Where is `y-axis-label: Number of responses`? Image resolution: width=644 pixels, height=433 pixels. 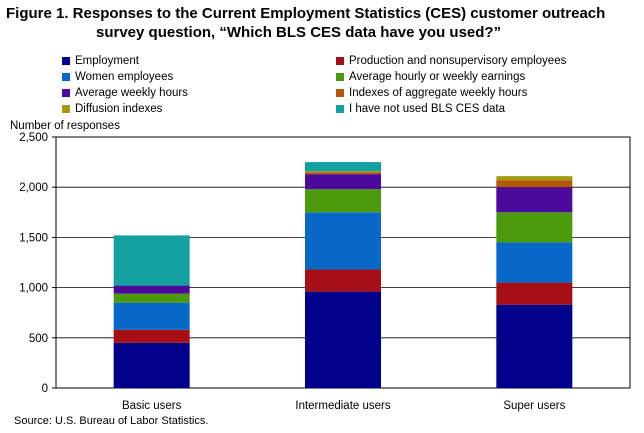
y-axis-label: Number of responses is located at coordinates (65, 126).